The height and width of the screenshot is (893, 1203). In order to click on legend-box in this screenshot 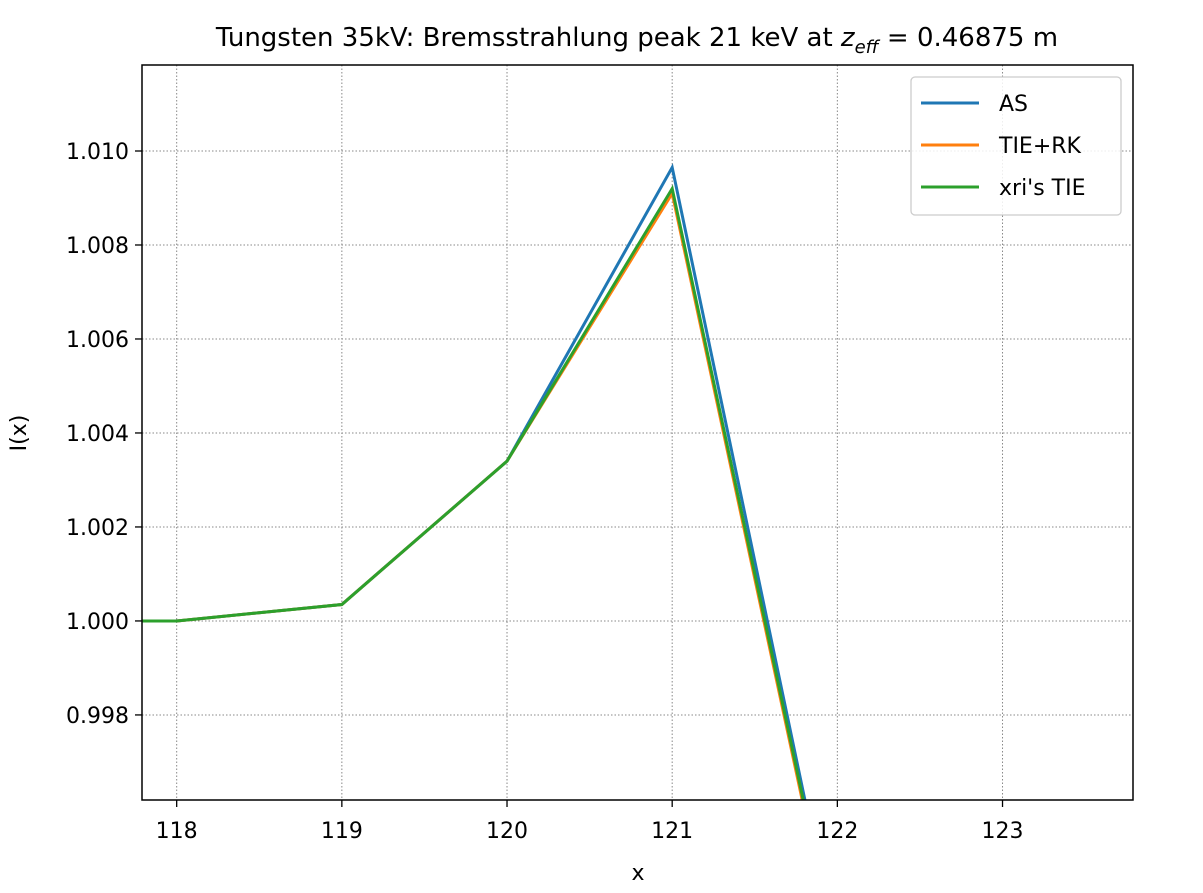, I will do `click(1016, 146)`.